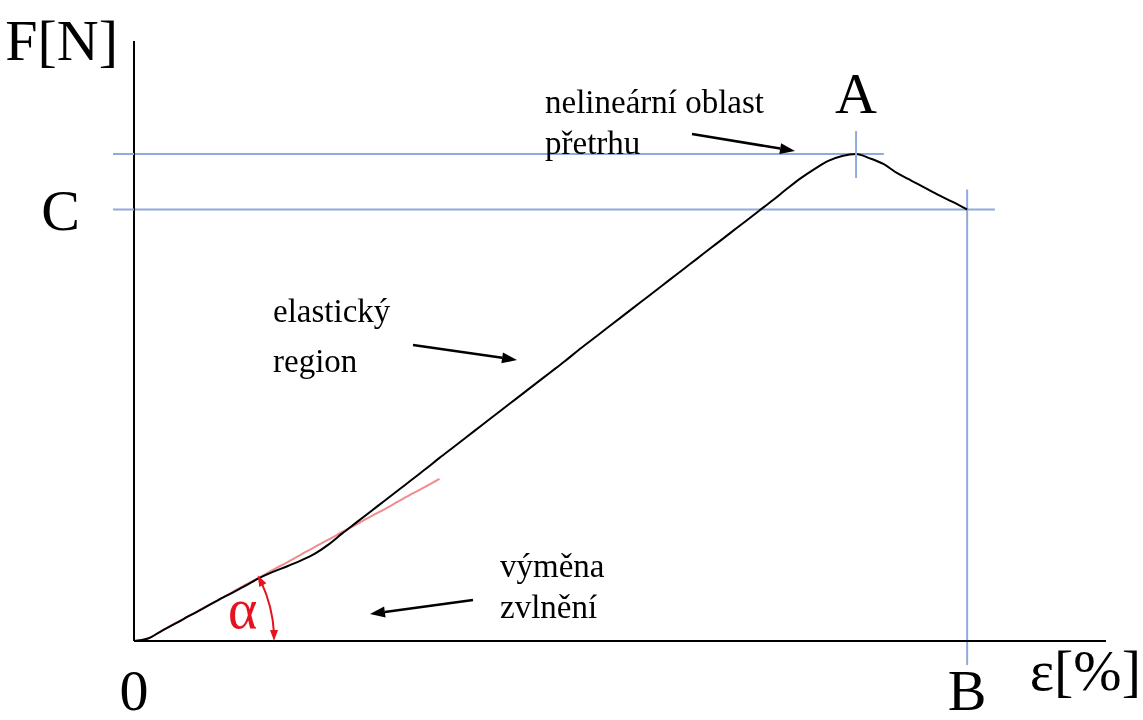 This screenshot has height=720, width=1143. Describe the element at coordinates (552, 586) in the screenshot. I see `annotation: výměna zvlnění` at that location.